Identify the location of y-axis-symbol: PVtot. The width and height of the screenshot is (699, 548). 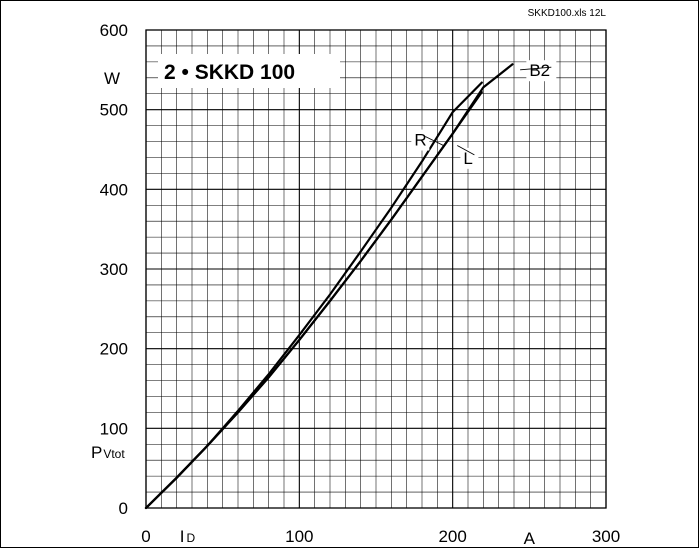
(108, 452).